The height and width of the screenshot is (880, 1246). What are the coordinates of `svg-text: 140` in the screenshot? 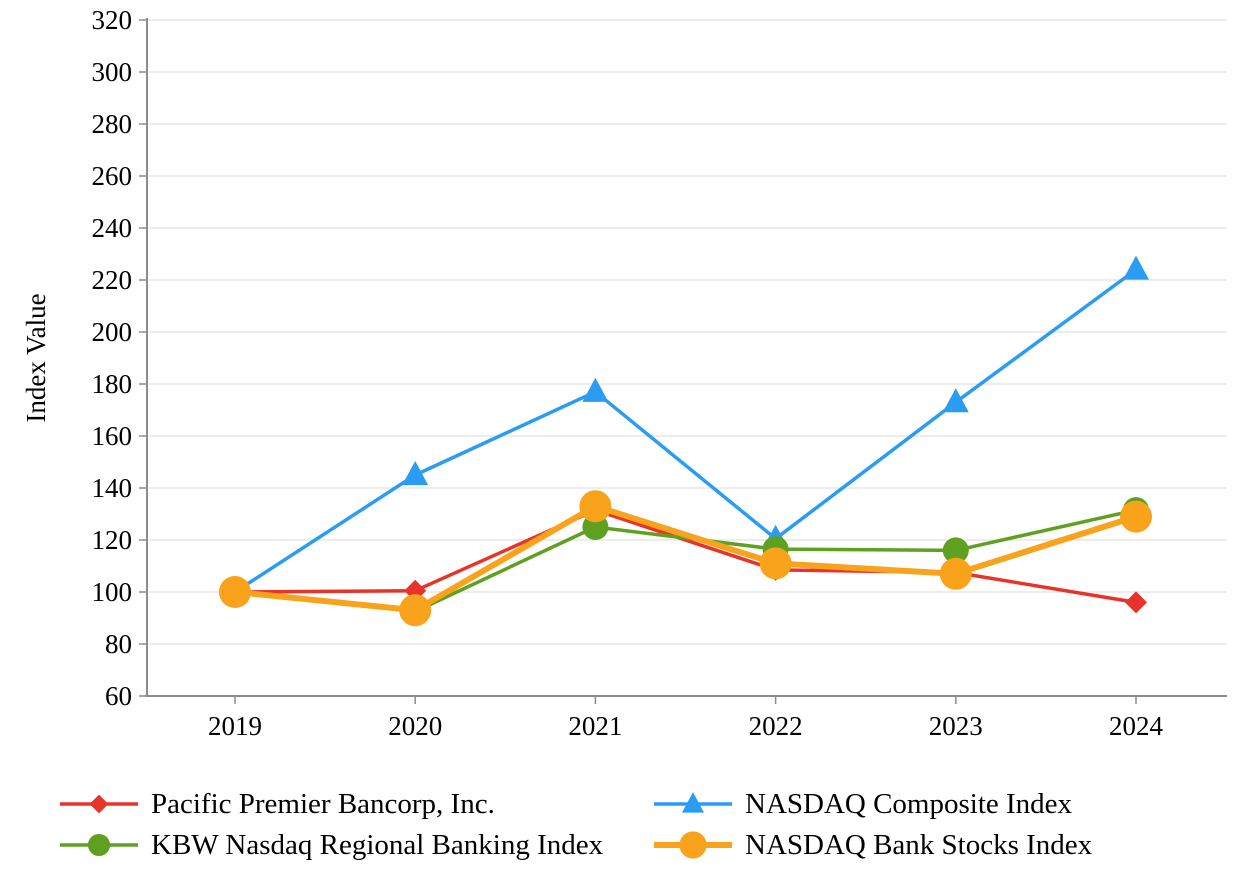 It's located at (112, 488).